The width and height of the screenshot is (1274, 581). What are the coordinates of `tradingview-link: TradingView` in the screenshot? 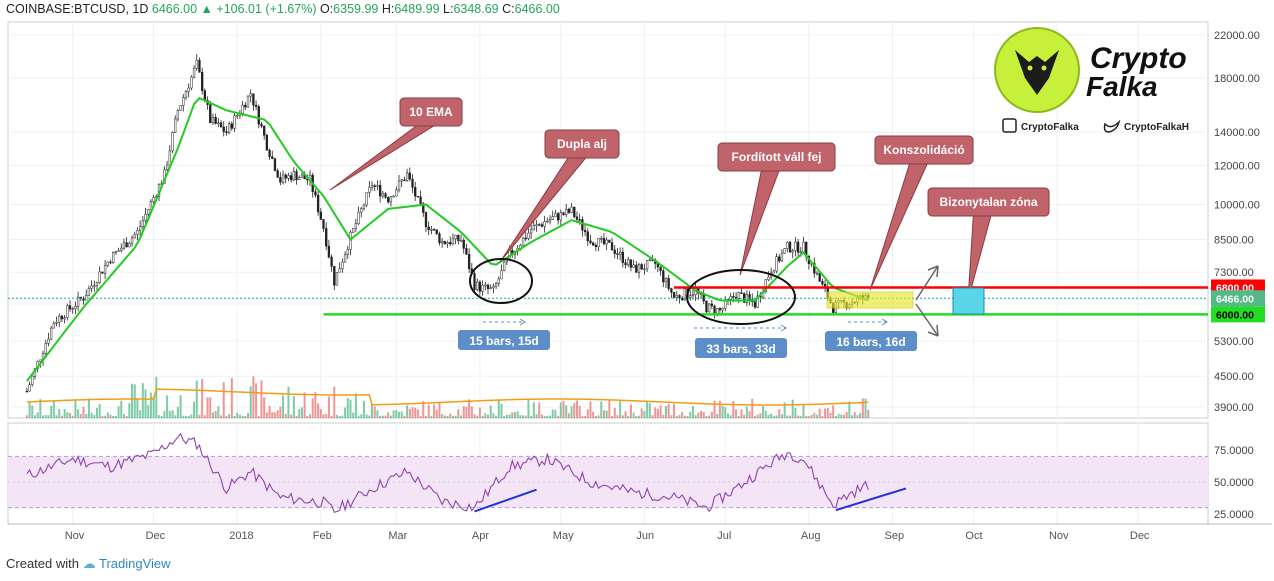 It's located at (135, 563).